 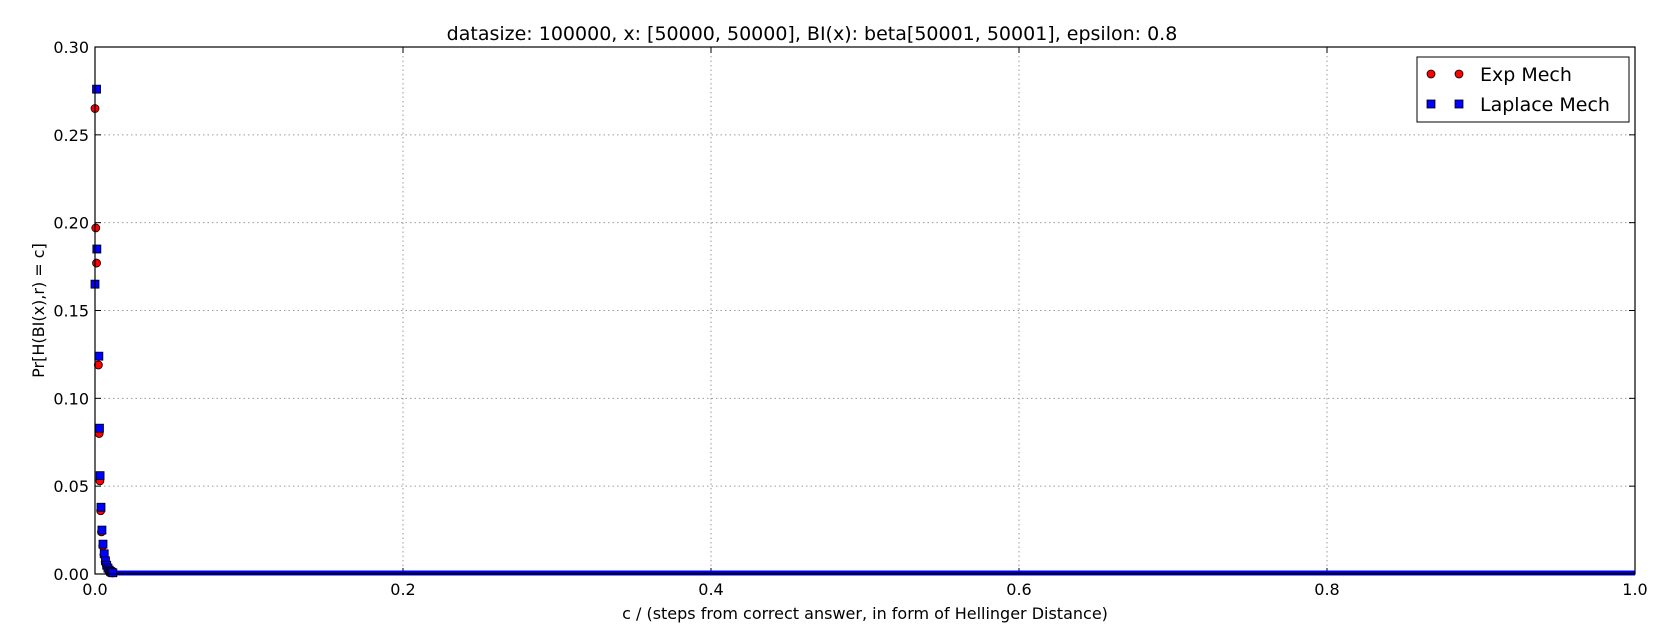 What do you see at coordinates (1326, 589) in the screenshot?
I see `x-tick-label: 0.8` at bounding box center [1326, 589].